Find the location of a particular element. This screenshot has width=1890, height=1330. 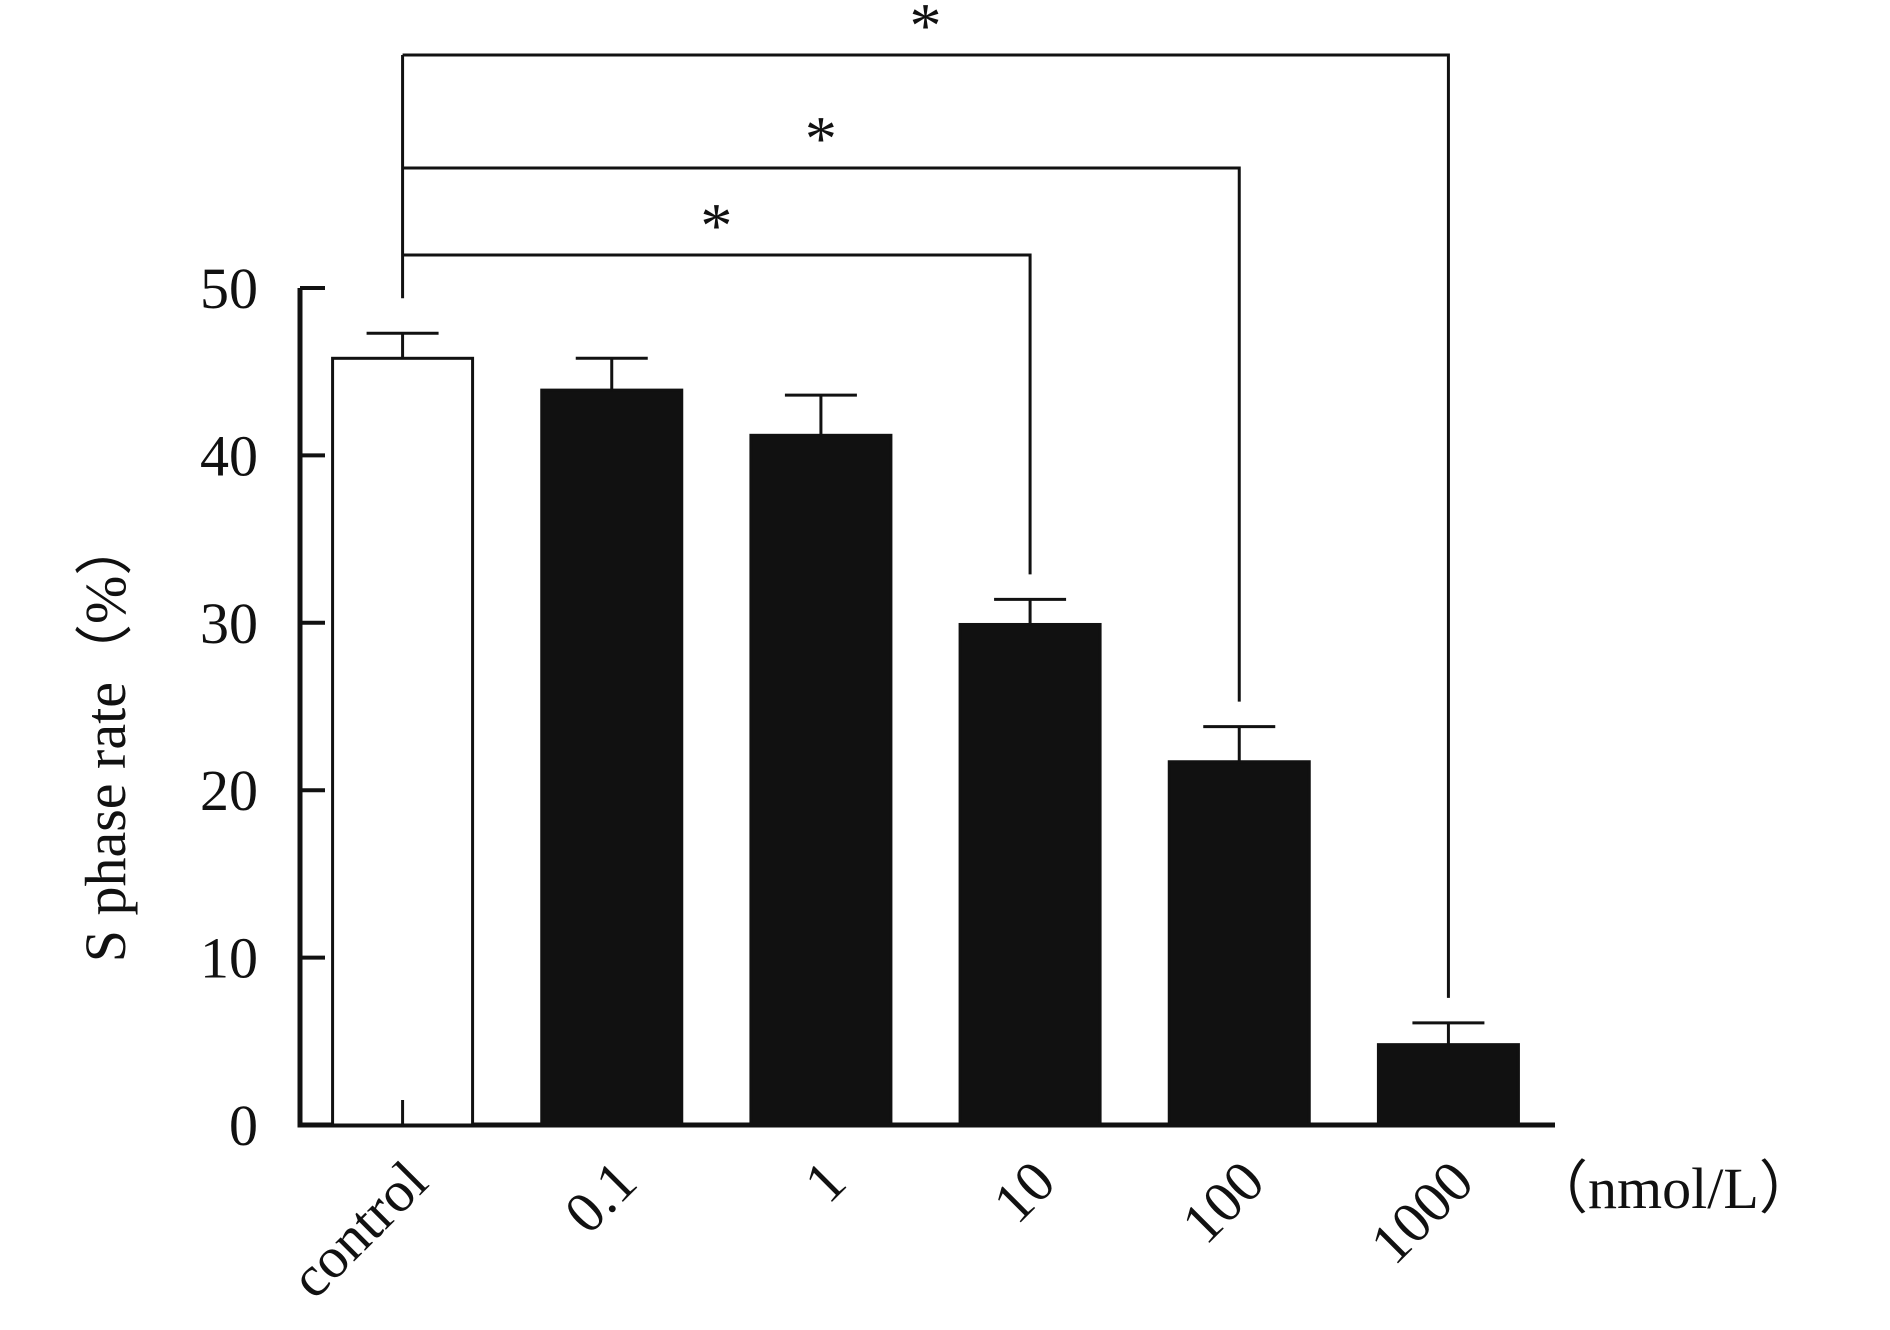

y-tick-label: 50 is located at coordinates (229, 288).